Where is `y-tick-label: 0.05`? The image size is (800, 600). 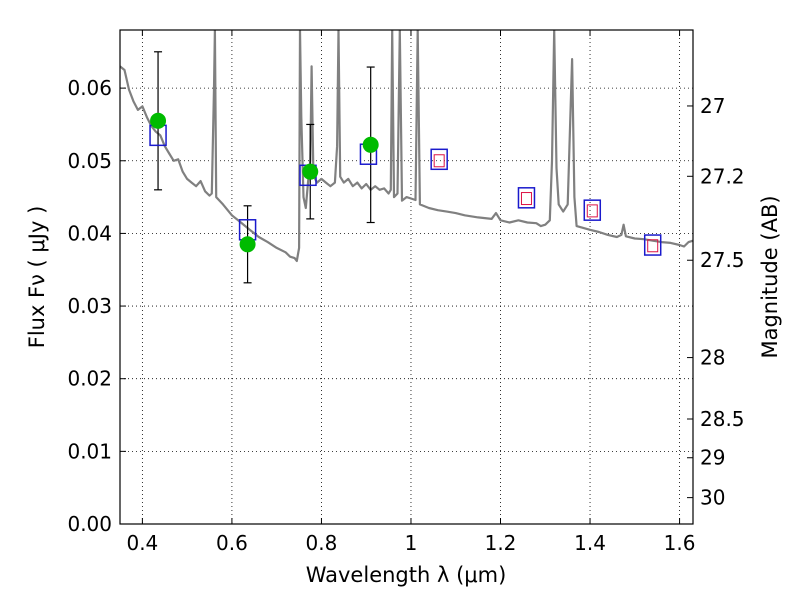
y-tick-label: 0.05 is located at coordinates (89, 161).